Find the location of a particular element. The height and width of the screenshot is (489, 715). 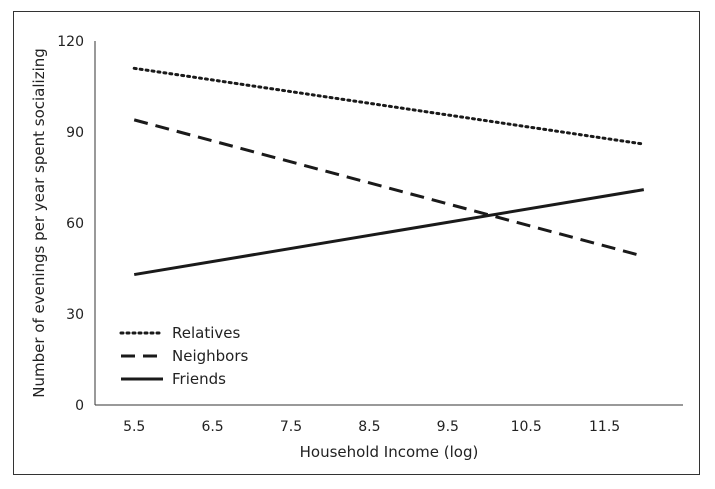

y-tick-label: 30 is located at coordinates (75, 315).